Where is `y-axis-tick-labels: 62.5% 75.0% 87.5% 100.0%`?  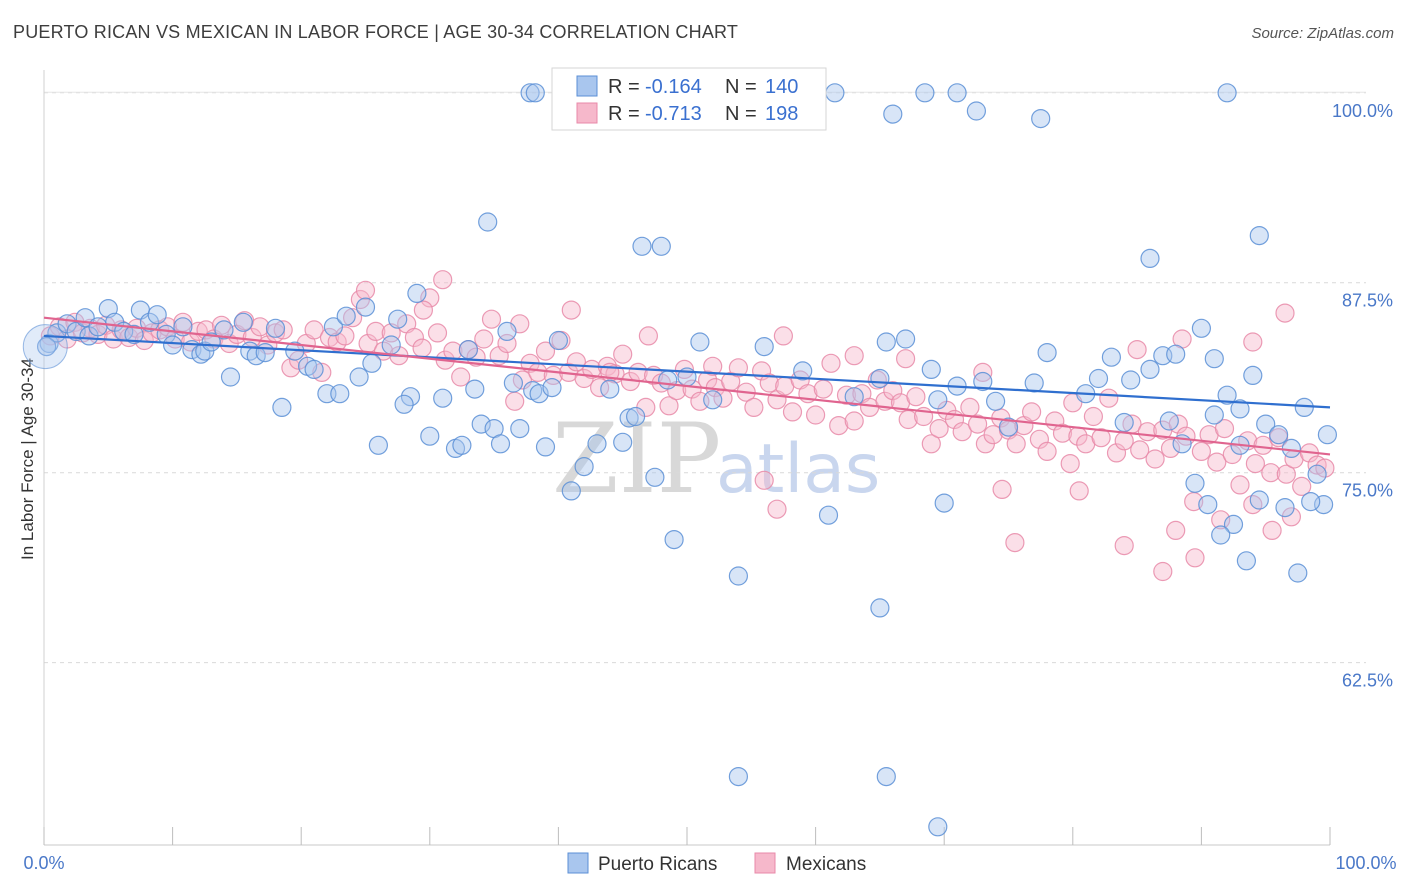
y-axis-tick-labels: 62.5% 75.0% 87.5% 100.0% is located at coordinates (1362, 396).